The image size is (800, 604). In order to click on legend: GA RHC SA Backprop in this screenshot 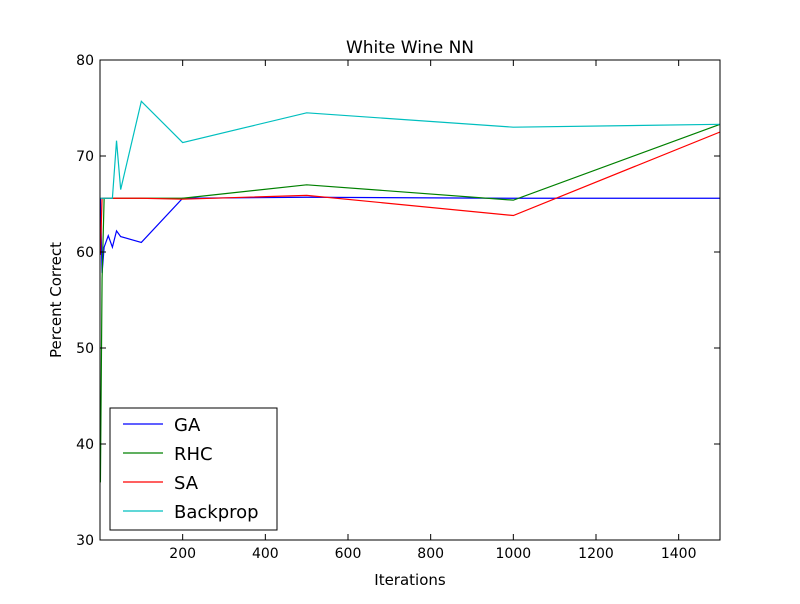, I will do `click(193, 469)`.